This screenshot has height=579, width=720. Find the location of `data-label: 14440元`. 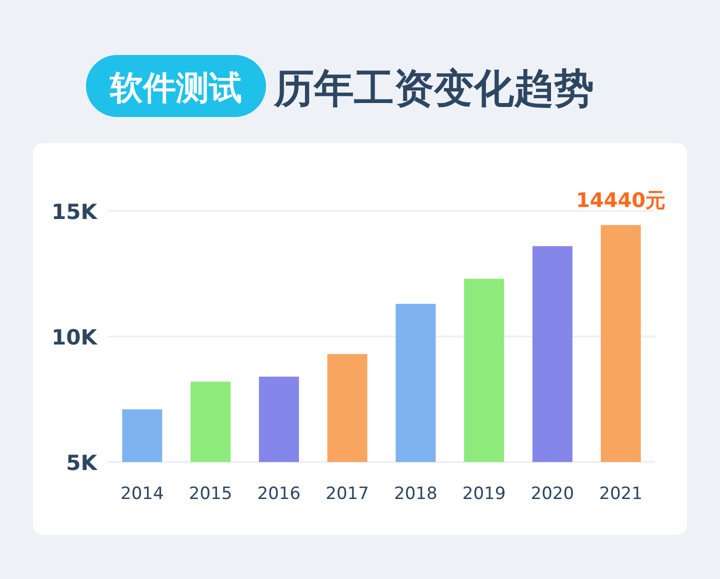

data-label: 14440元 is located at coordinates (621, 200).